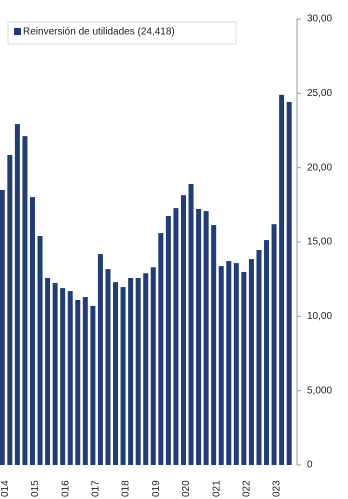 Image resolution: width=348 pixels, height=499 pixels. What do you see at coordinates (5, 488) in the screenshot?
I see `x-tick-label: 014` at bounding box center [5, 488].